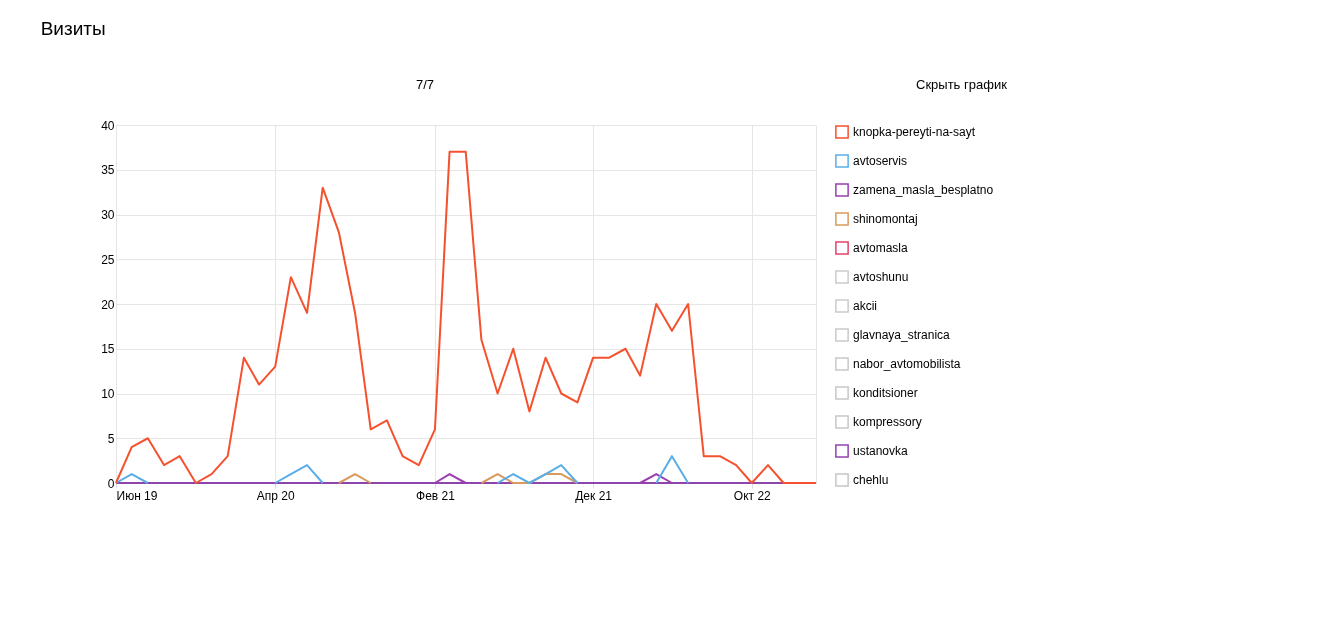 The height and width of the screenshot is (639, 1340). What do you see at coordinates (885, 219) in the screenshot?
I see `legend-label: shinomontaj` at bounding box center [885, 219].